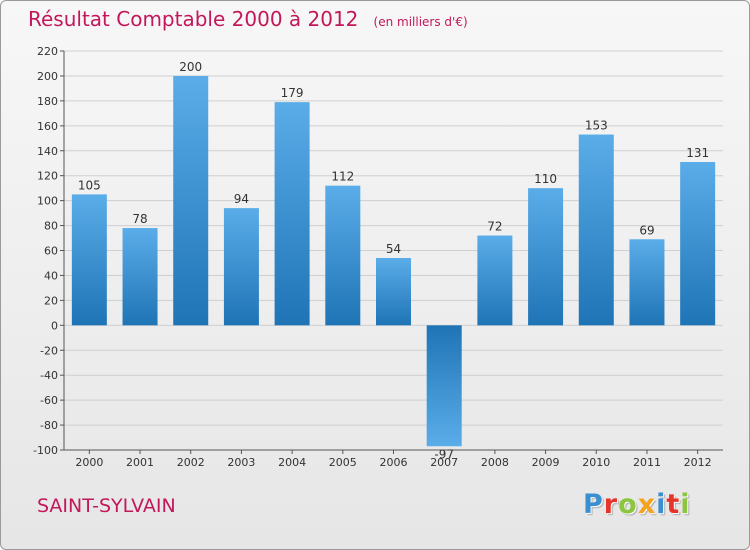  Describe the element at coordinates (611, 504) in the screenshot. I see `brand-letter: r` at that location.